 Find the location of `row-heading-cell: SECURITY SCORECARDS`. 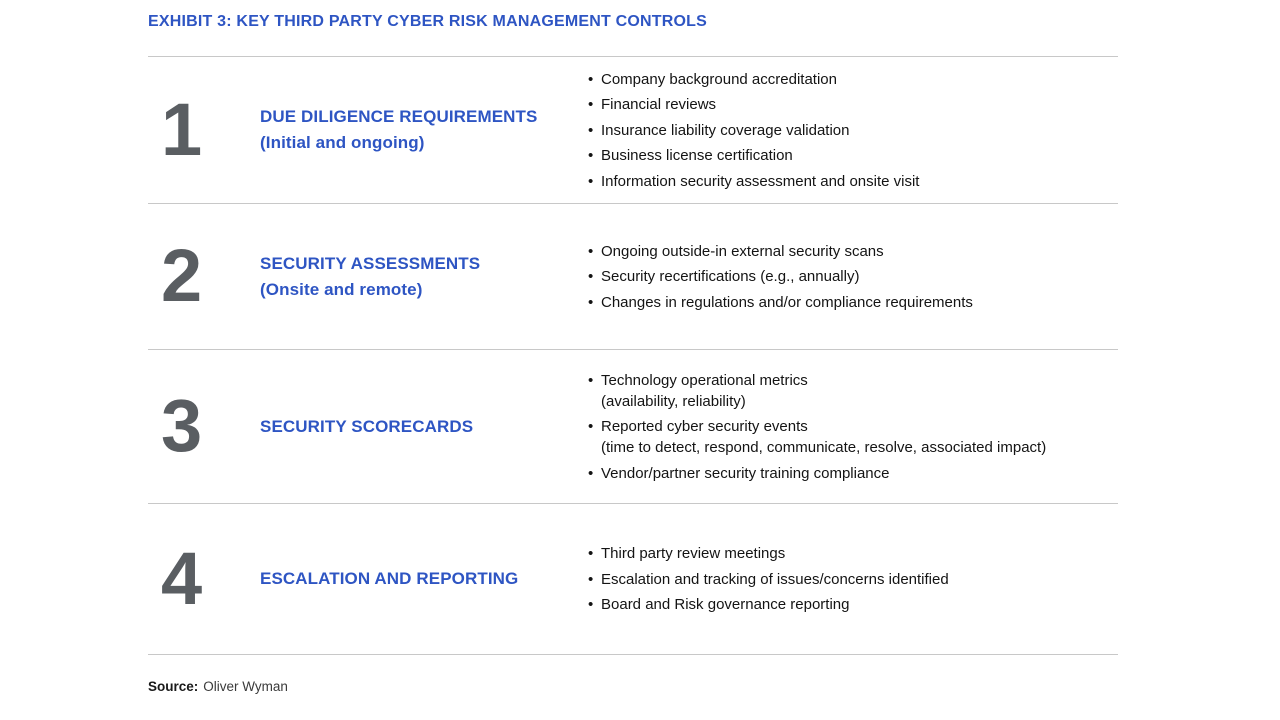

row-heading-cell: SECURITY SCORECARDS is located at coordinates (424, 427).